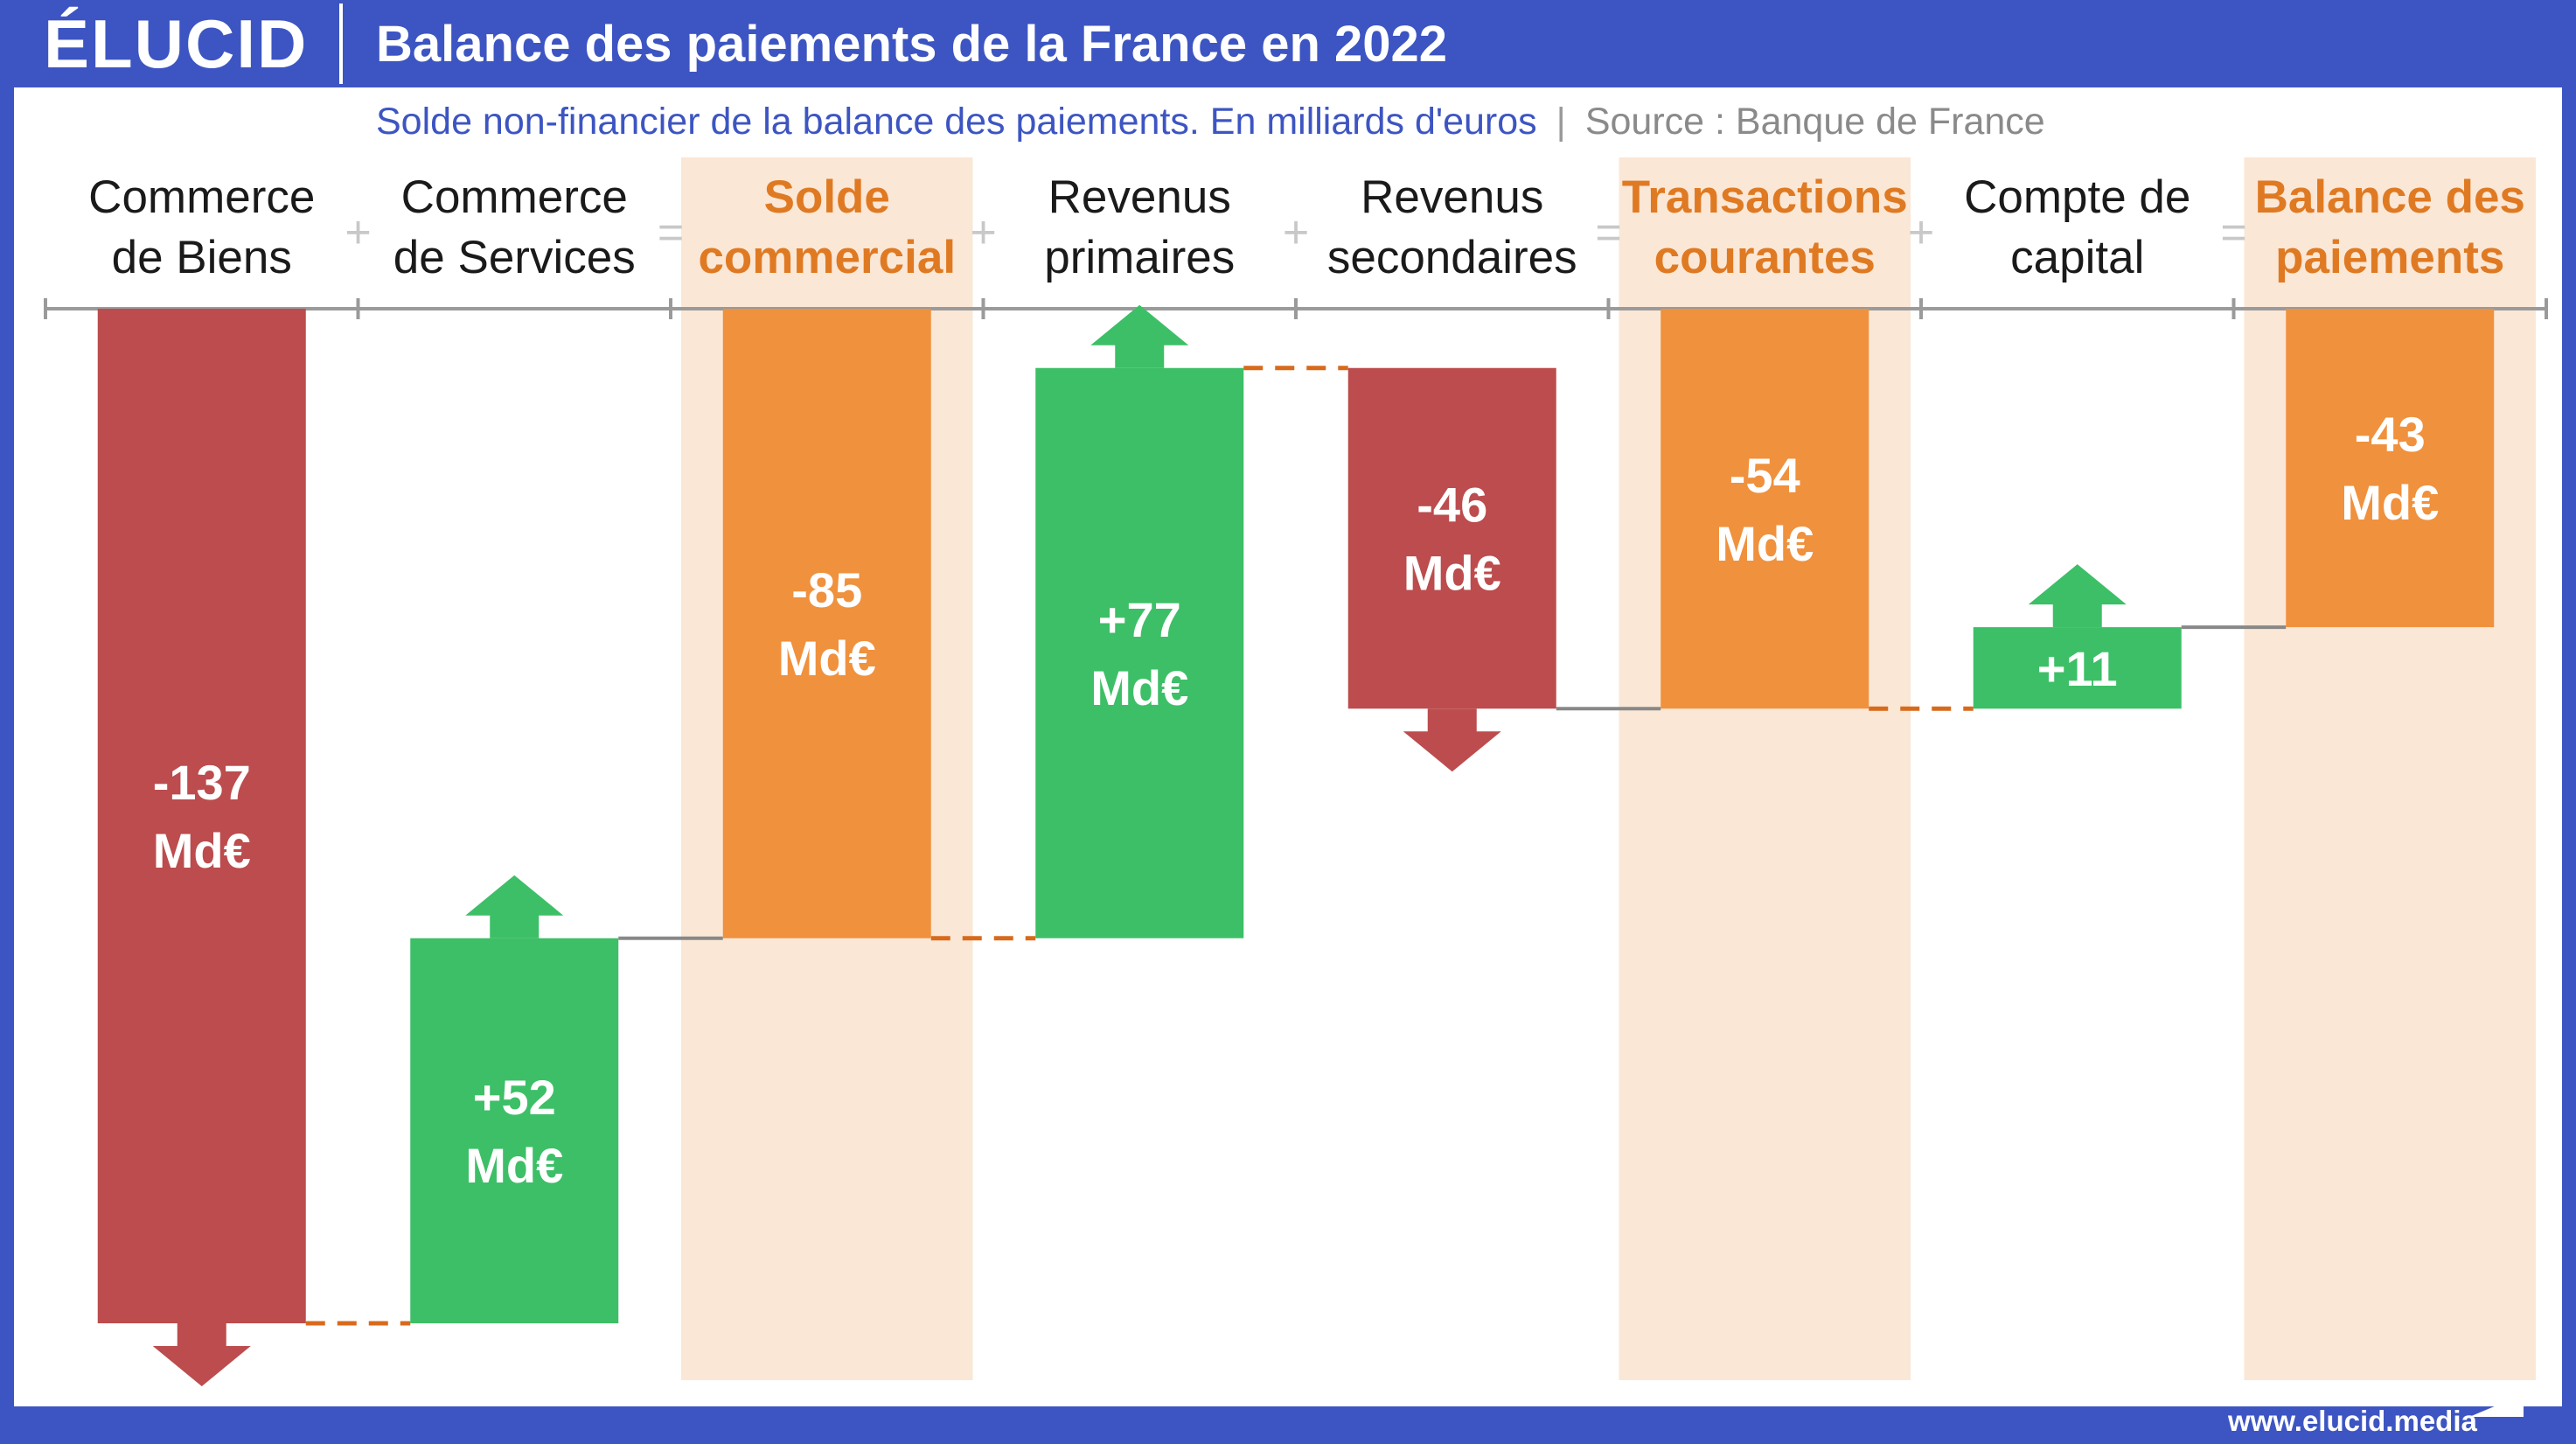 The image size is (2576, 1444). I want to click on bar-value-label: +77, so click(1139, 619).